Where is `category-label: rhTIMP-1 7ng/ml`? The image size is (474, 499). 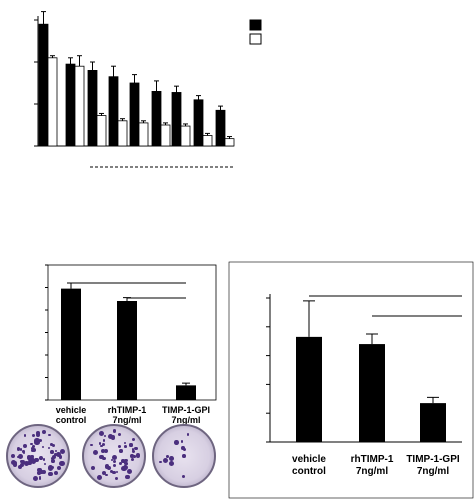 category-label: rhTIMP-1 7ng/ml is located at coordinates (127, 415).